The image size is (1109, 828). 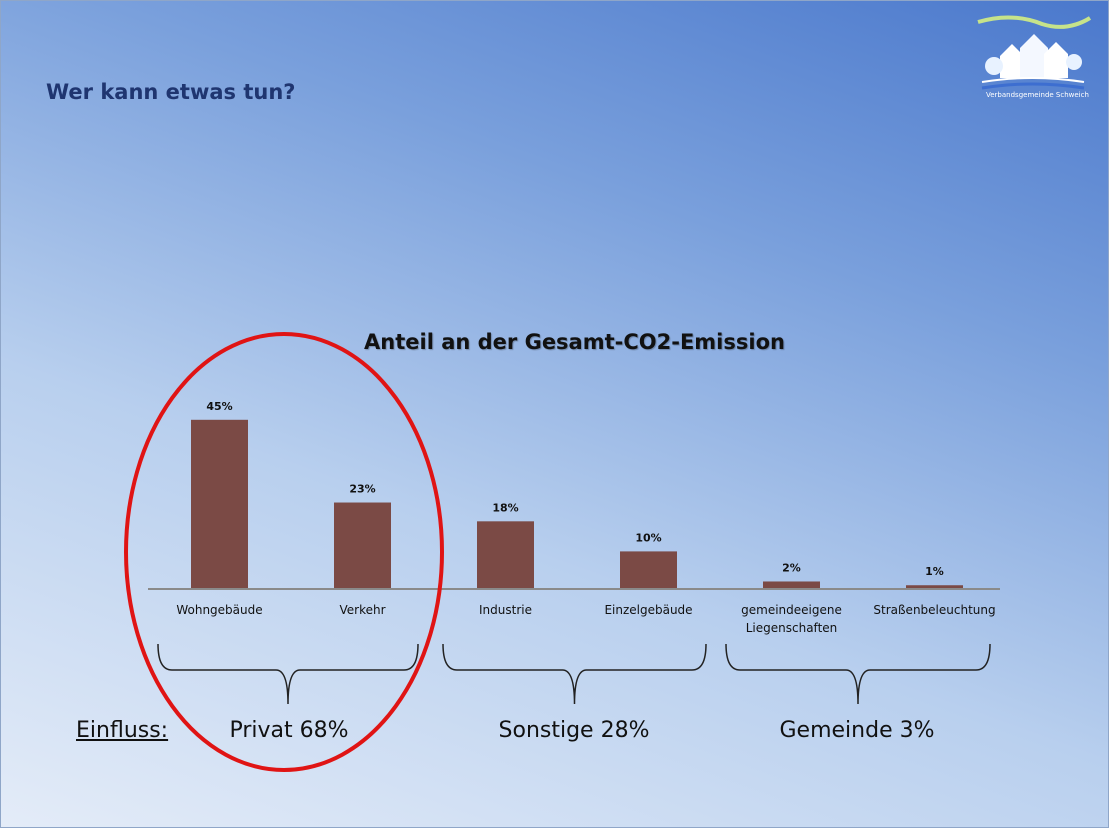 What do you see at coordinates (648, 537) in the screenshot?
I see `bar-value-label-4: 10%` at bounding box center [648, 537].